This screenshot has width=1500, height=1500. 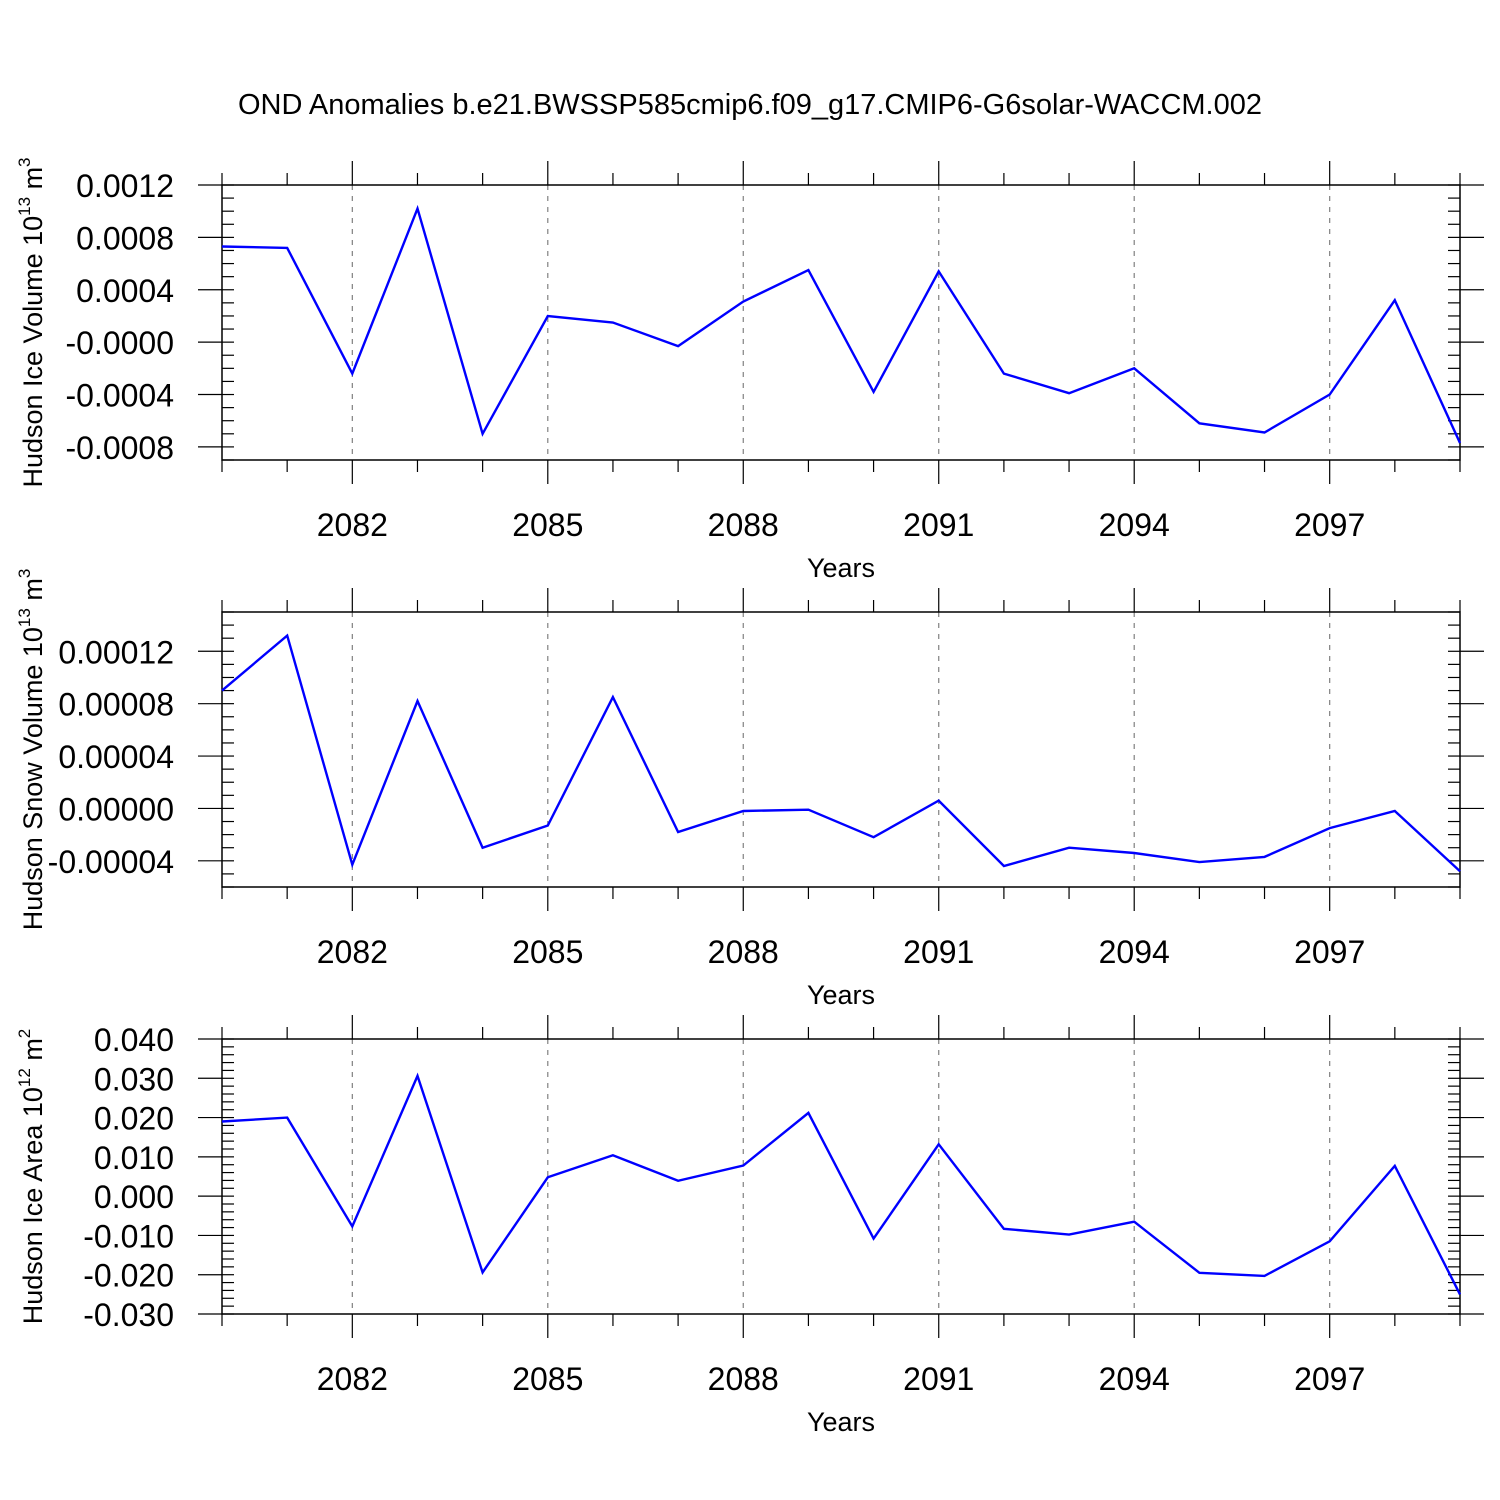 What do you see at coordinates (24, 1077) in the screenshot?
I see `y-axis-label-superscript: 12` at bounding box center [24, 1077].